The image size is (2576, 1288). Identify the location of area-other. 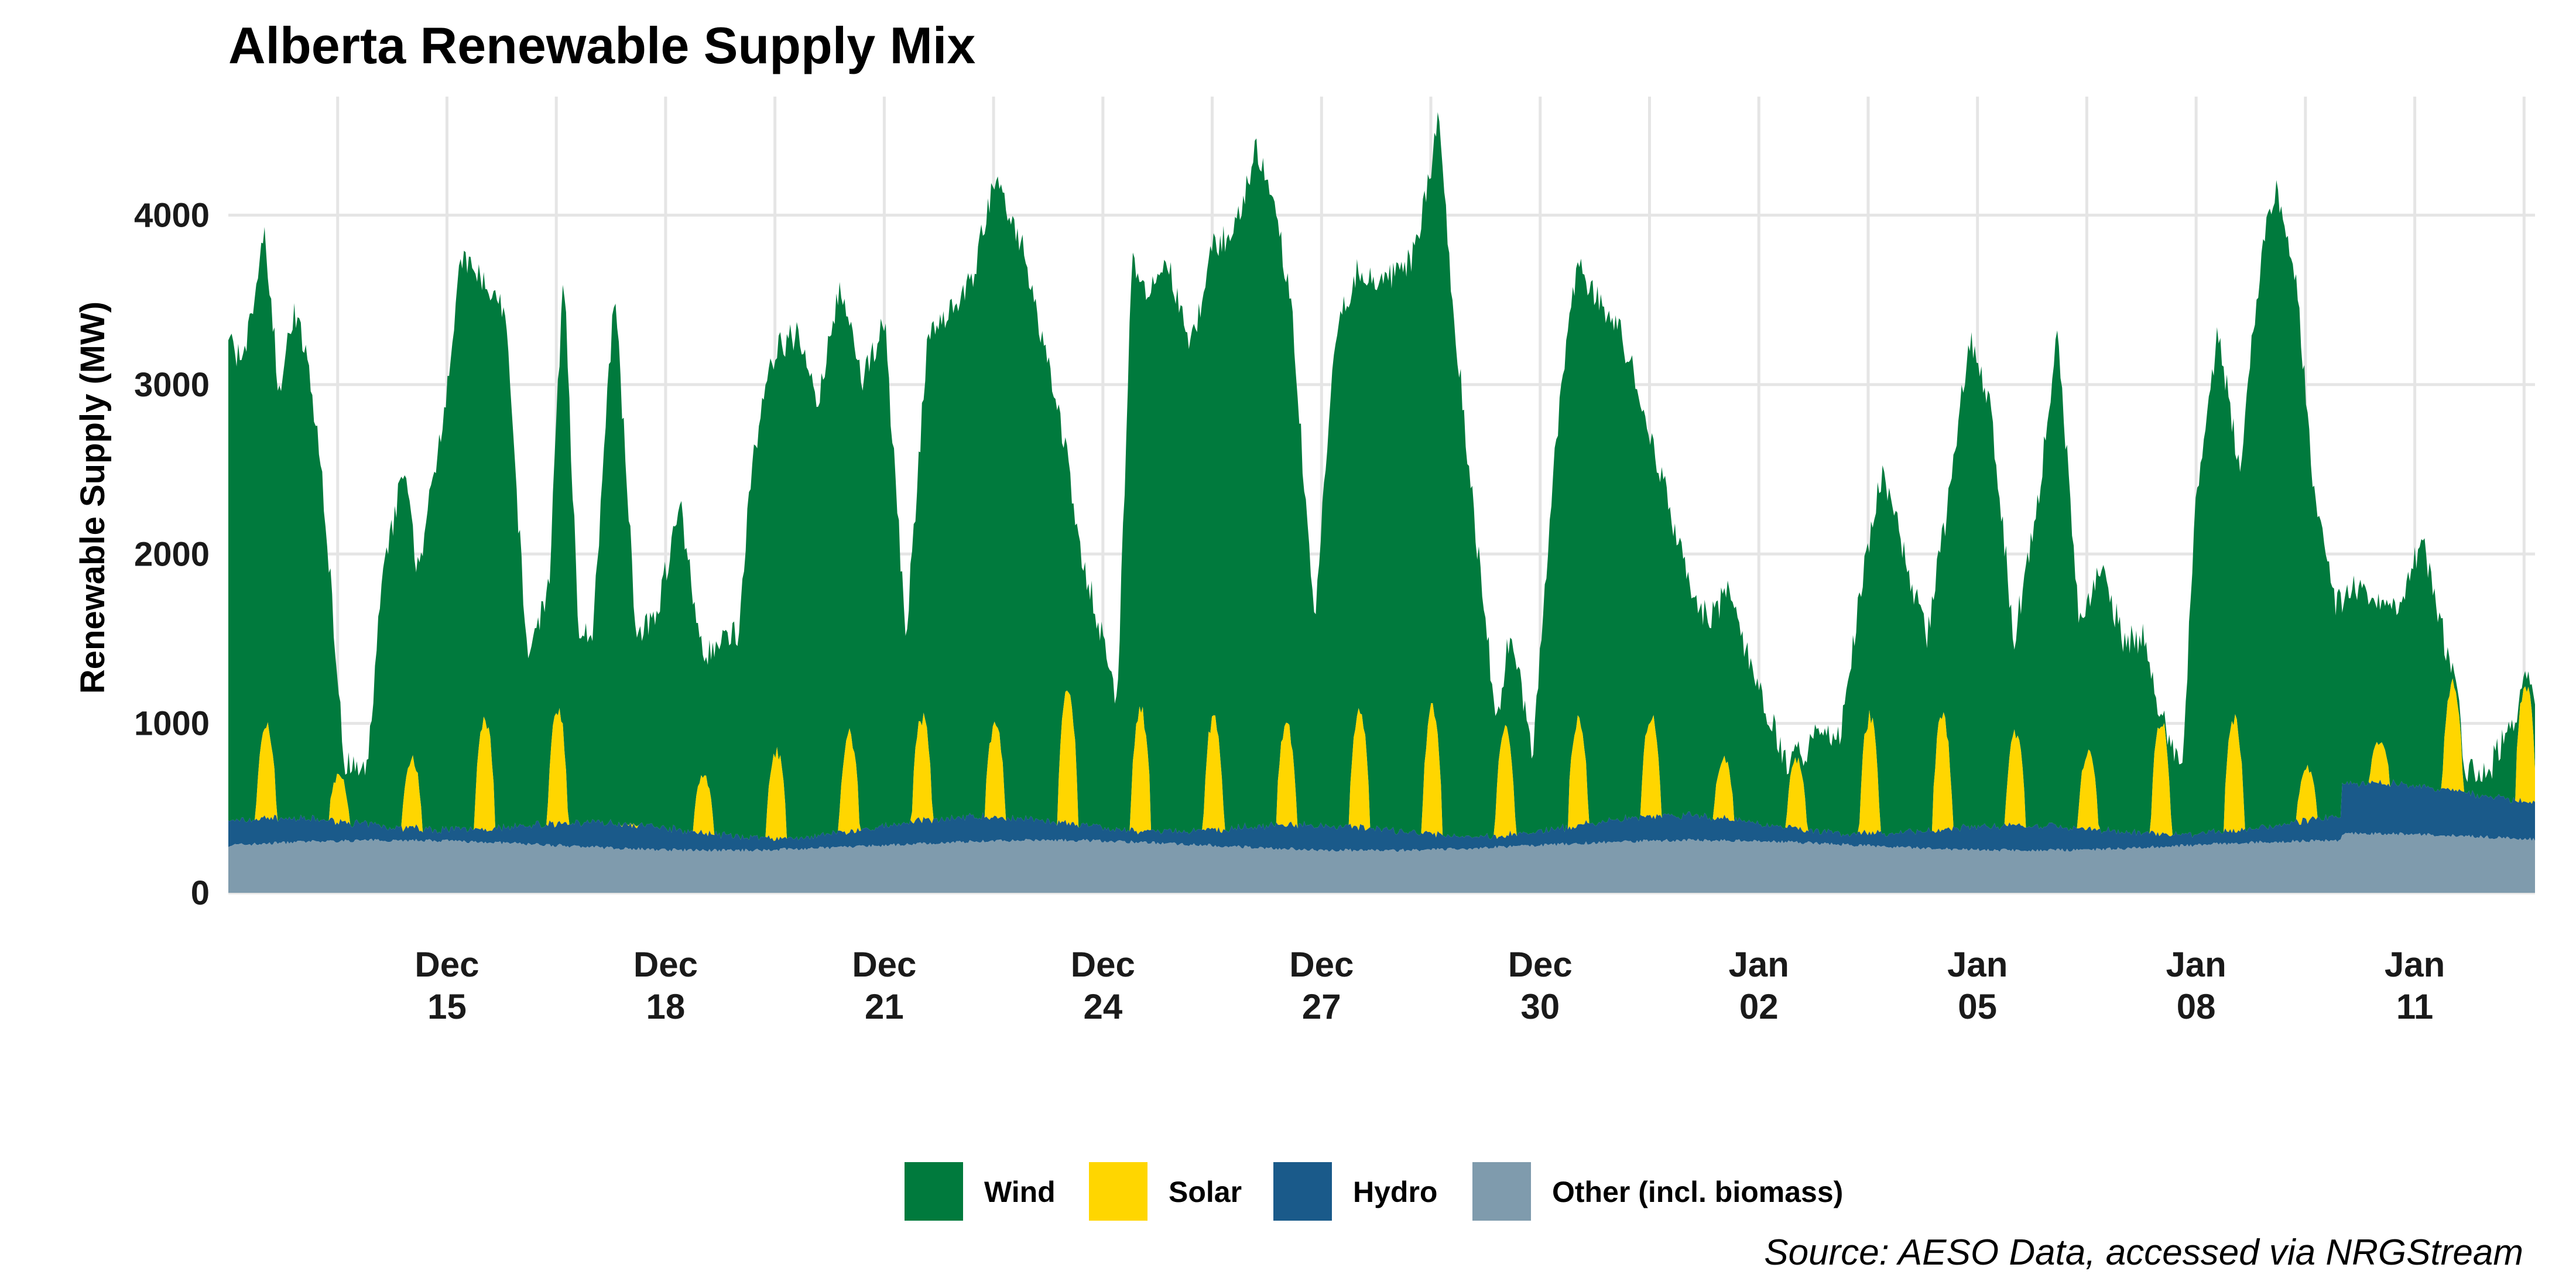
(1381, 862).